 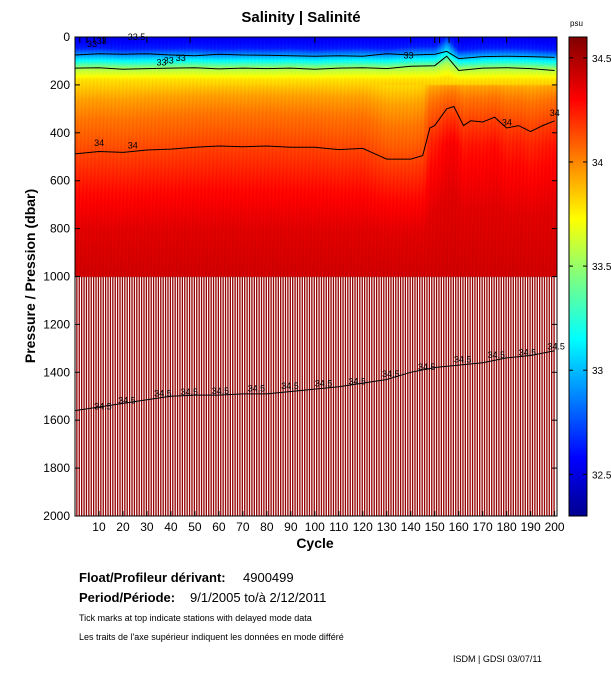 What do you see at coordinates (56, 468) in the screenshot?
I see `y-tick-label: 1800` at bounding box center [56, 468].